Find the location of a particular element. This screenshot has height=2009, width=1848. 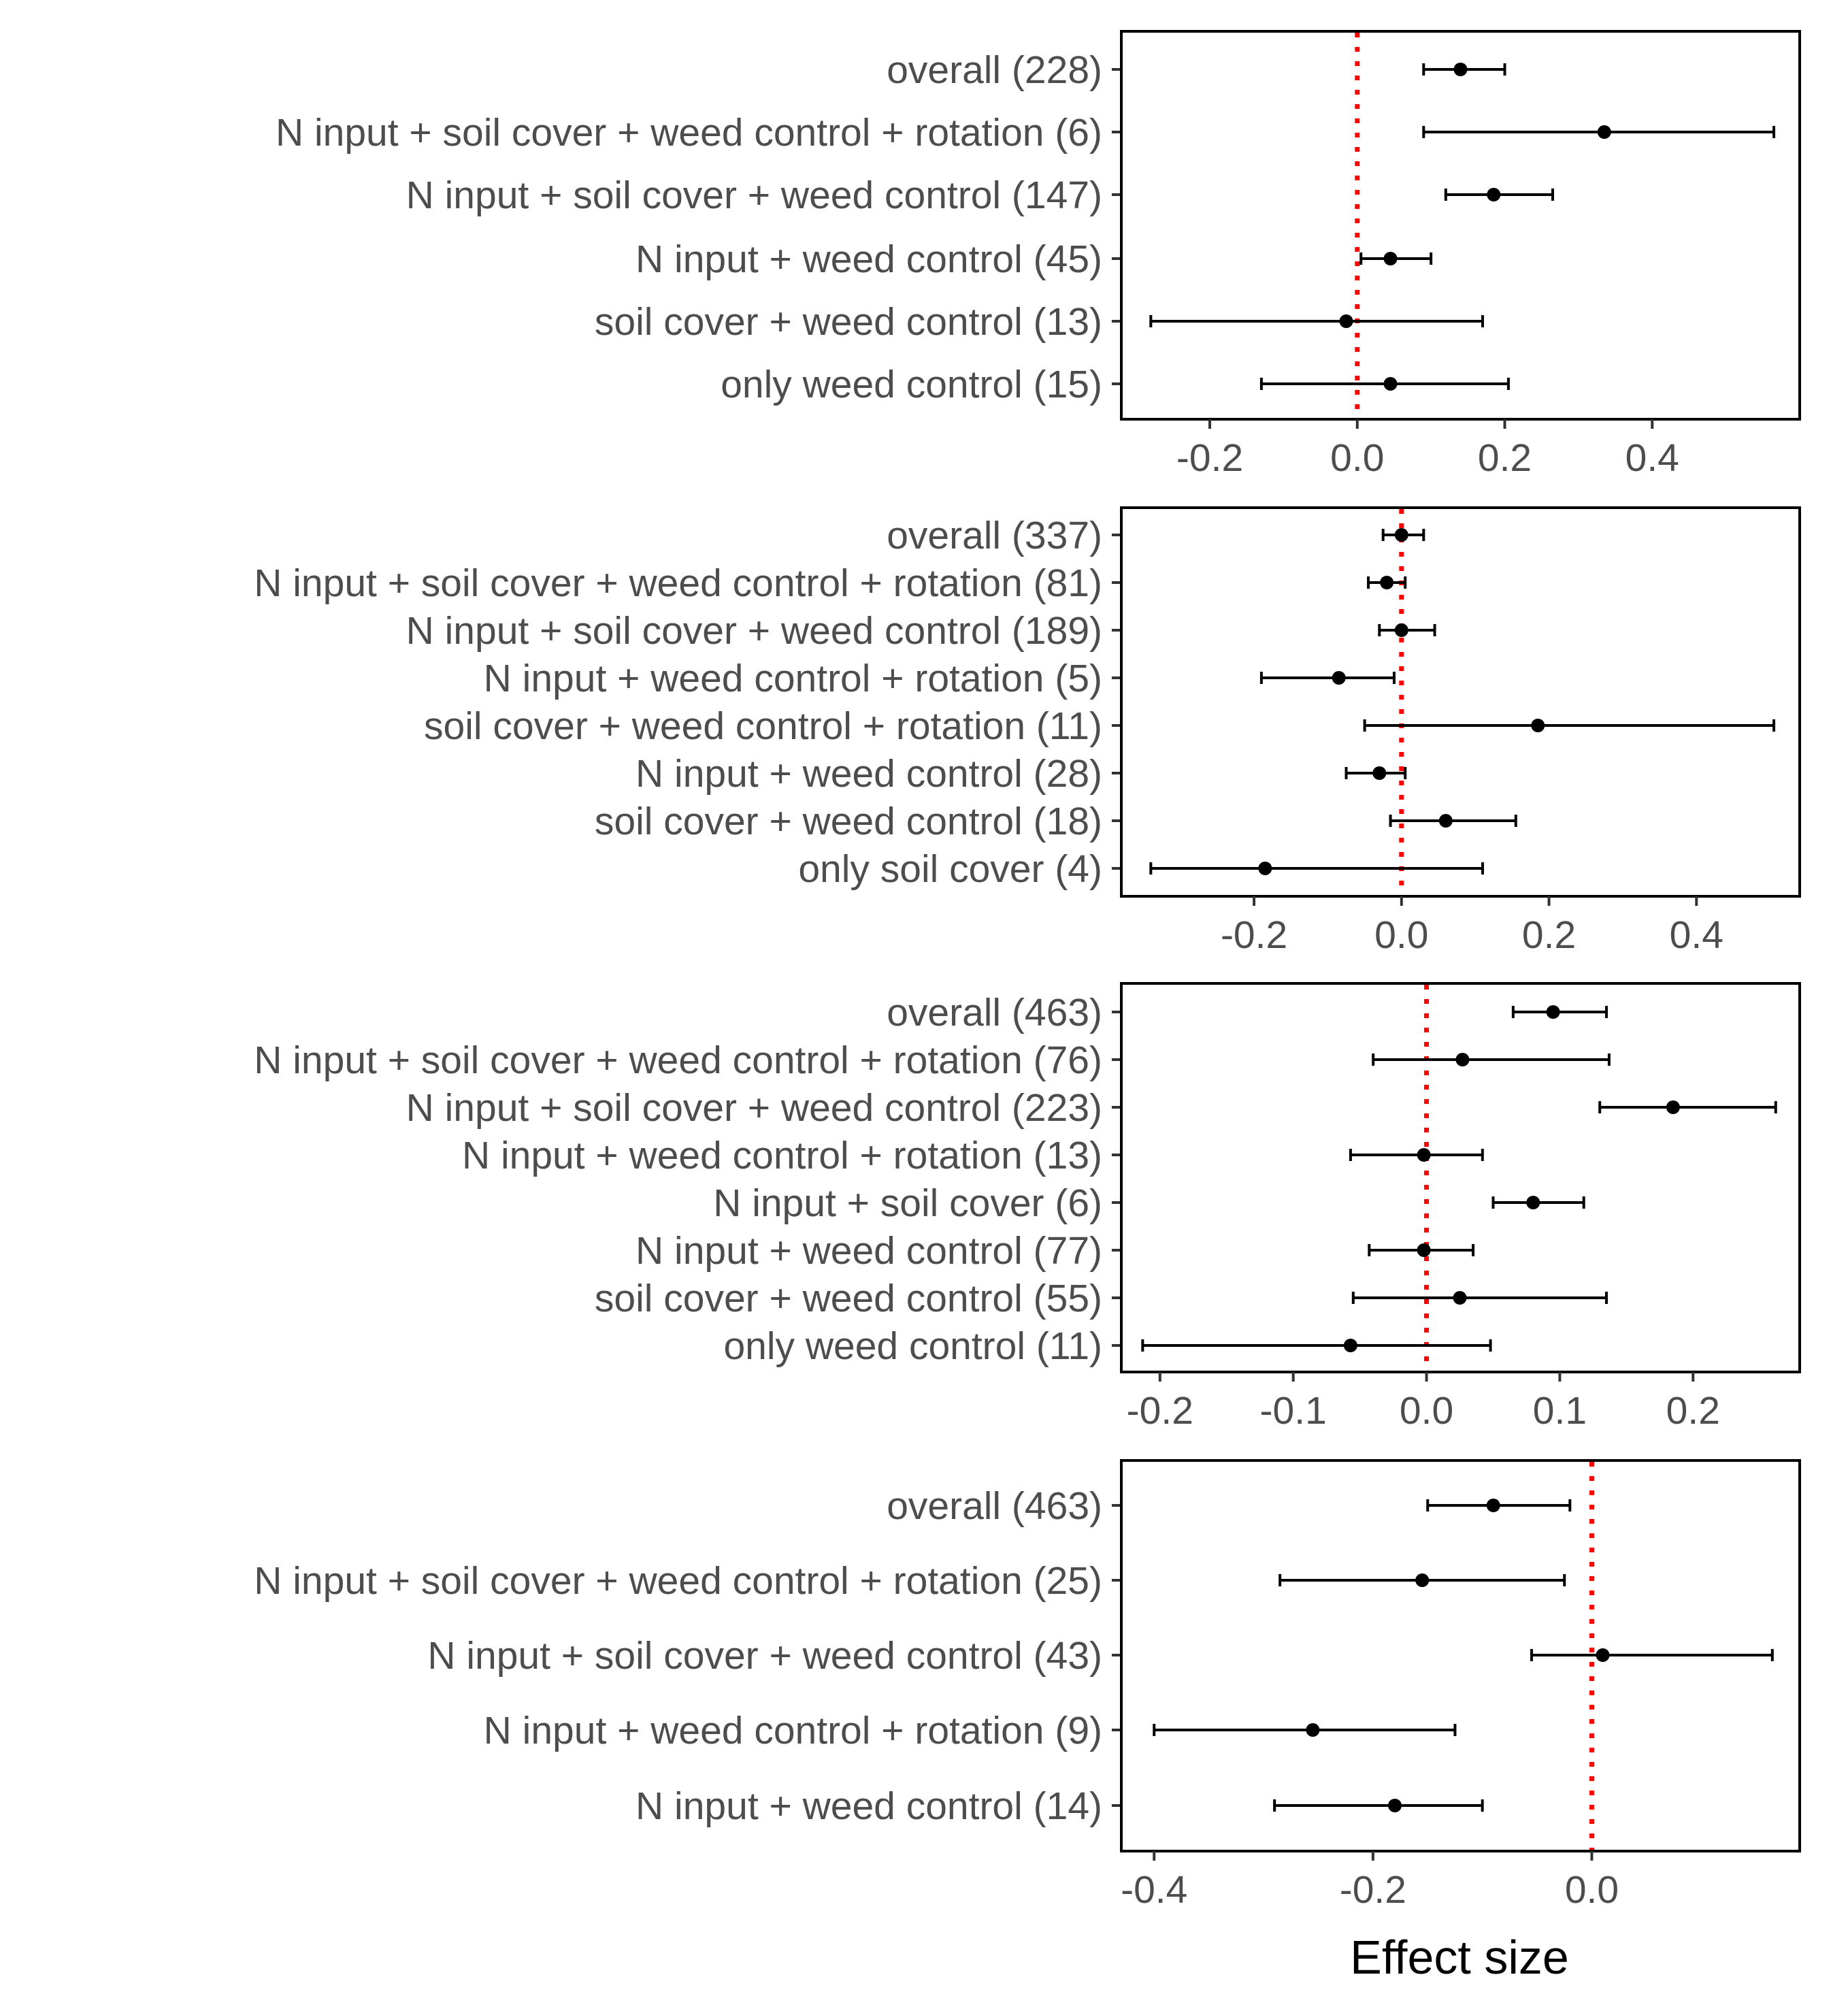

row-label: only soil cover (4) is located at coordinates (950, 869).